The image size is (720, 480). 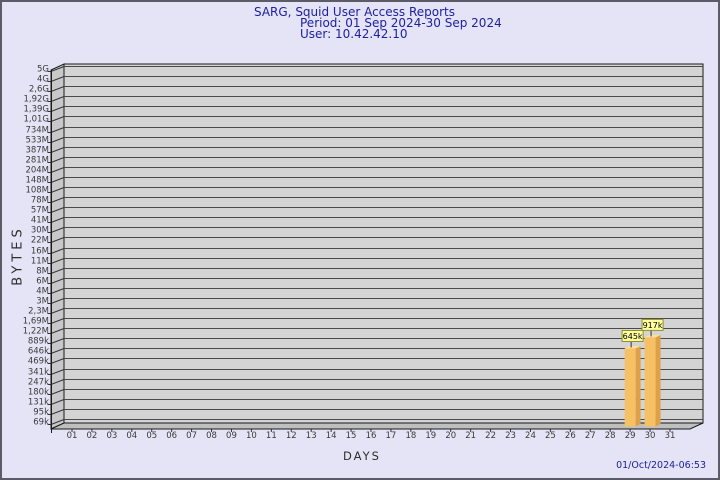 I want to click on x-axis-tick-label: 03, so click(x=111, y=436).